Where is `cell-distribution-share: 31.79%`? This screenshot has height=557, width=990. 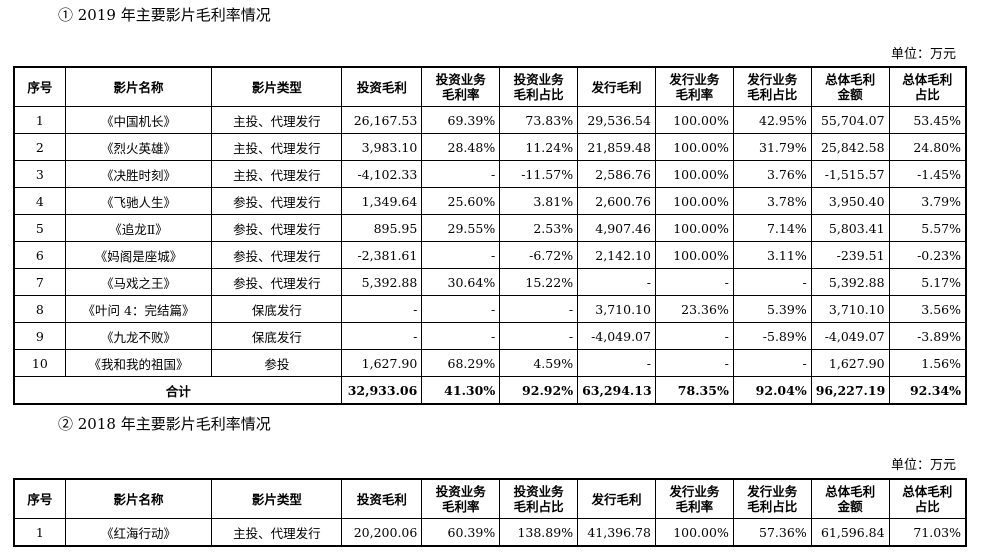 cell-distribution-share: 31.79% is located at coordinates (772, 147).